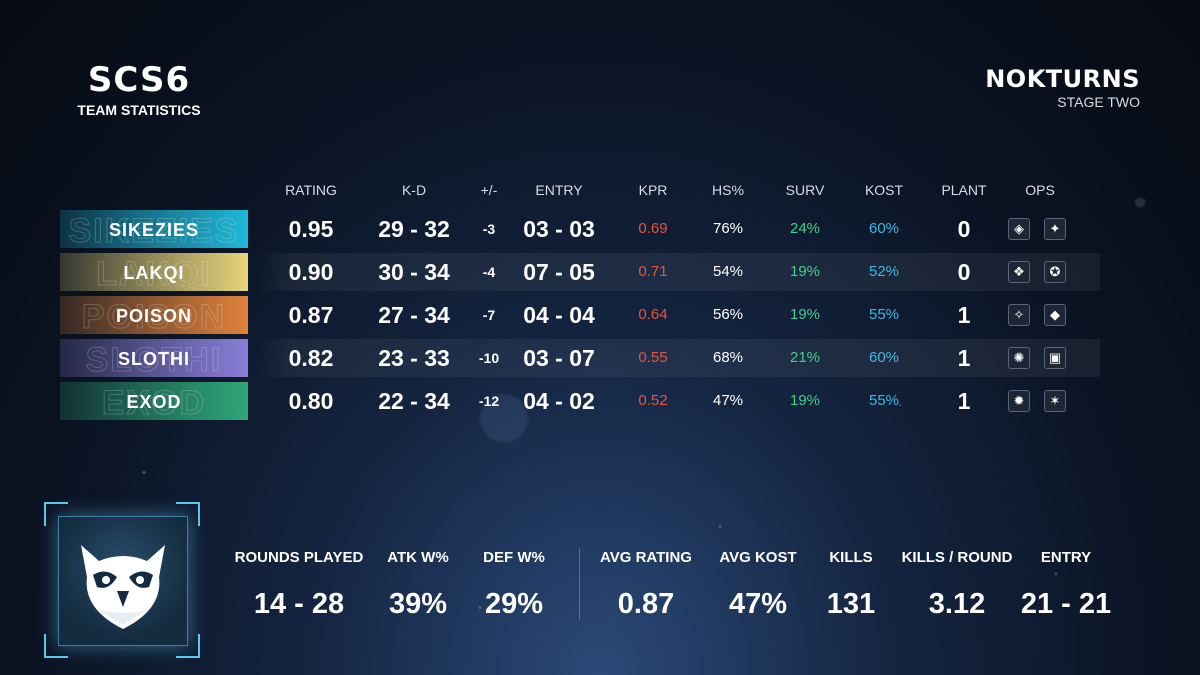 The height and width of the screenshot is (675, 1200). Describe the element at coordinates (559, 315) in the screenshot. I see `player-entry: 04 - 04` at that location.